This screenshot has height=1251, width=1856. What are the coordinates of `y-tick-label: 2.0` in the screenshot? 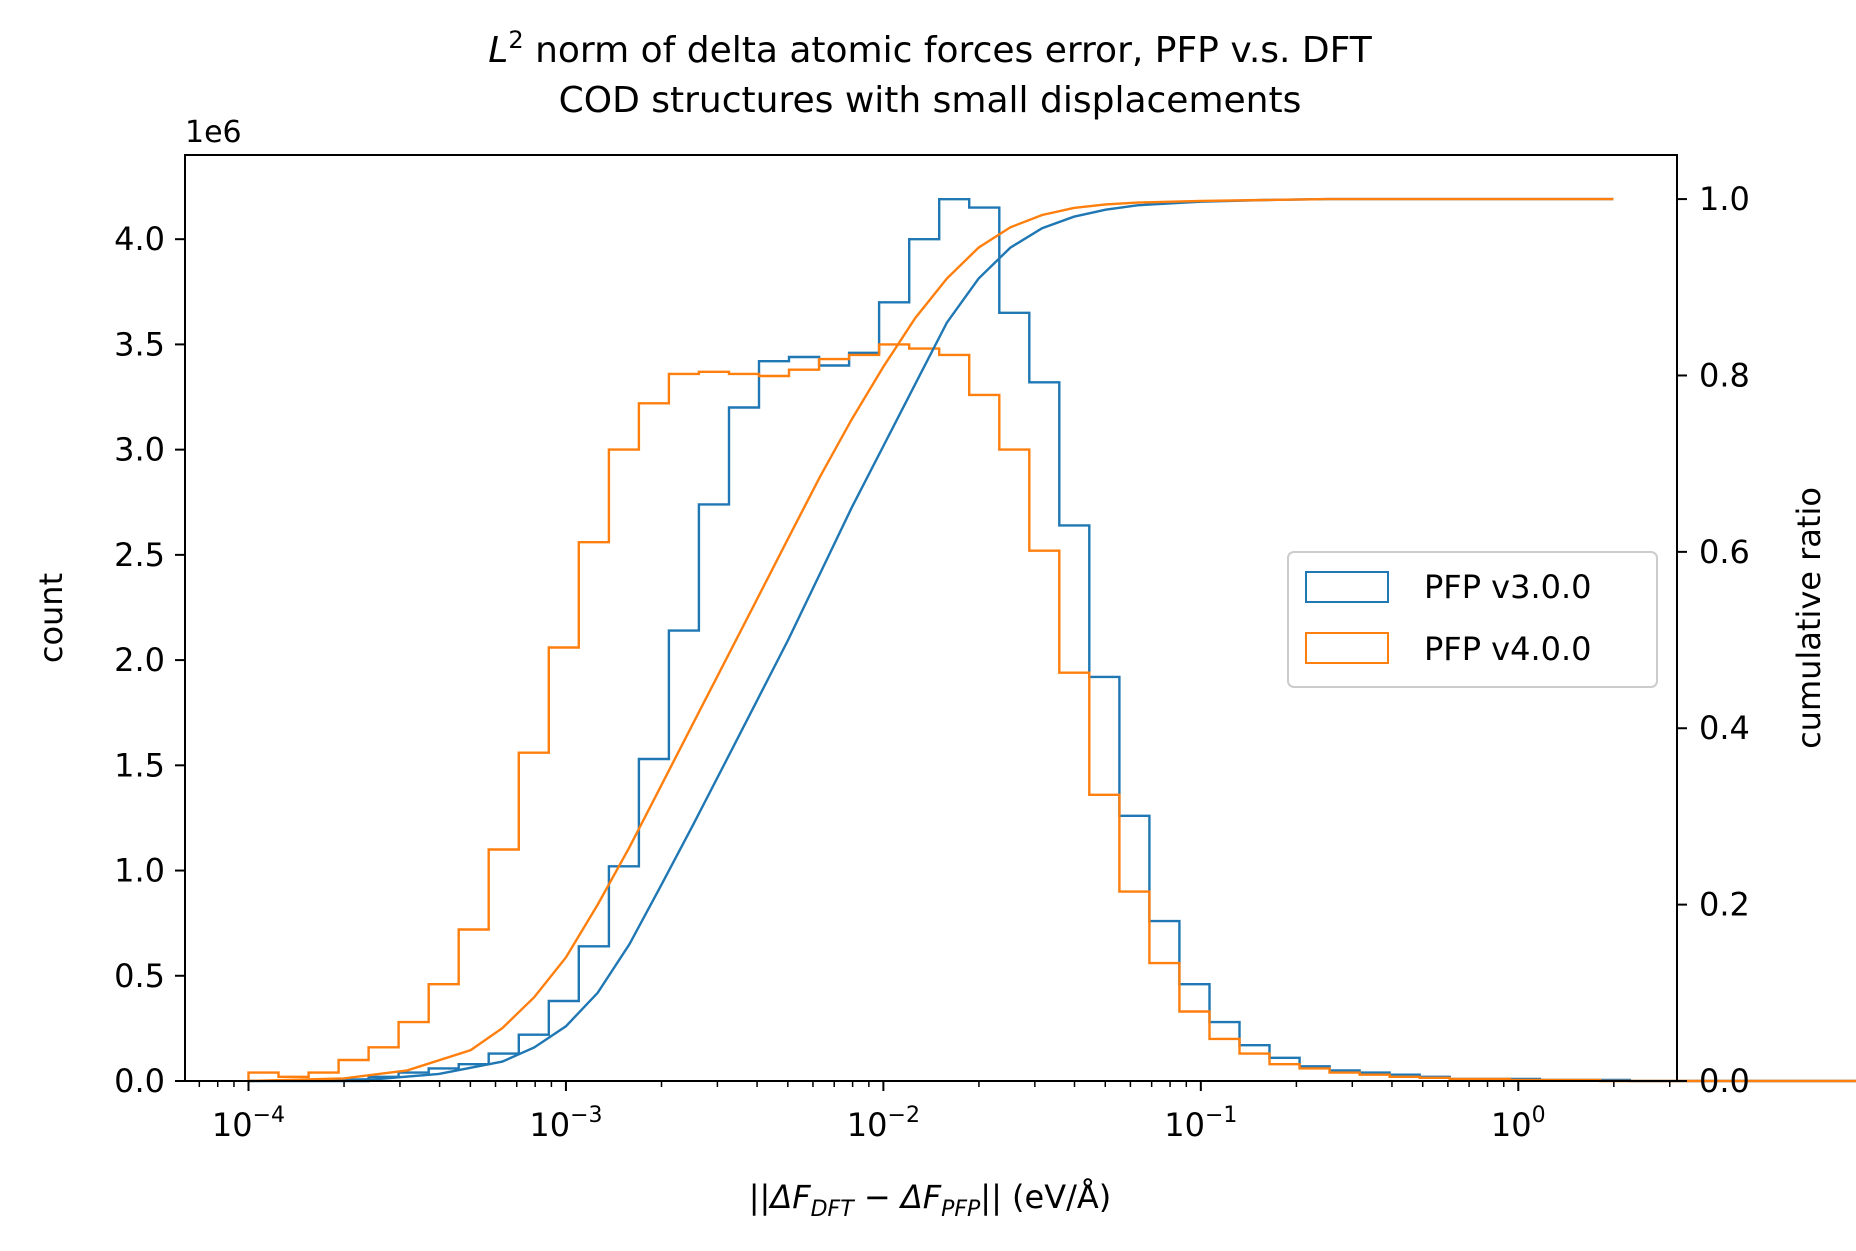 It's located at (139, 660).